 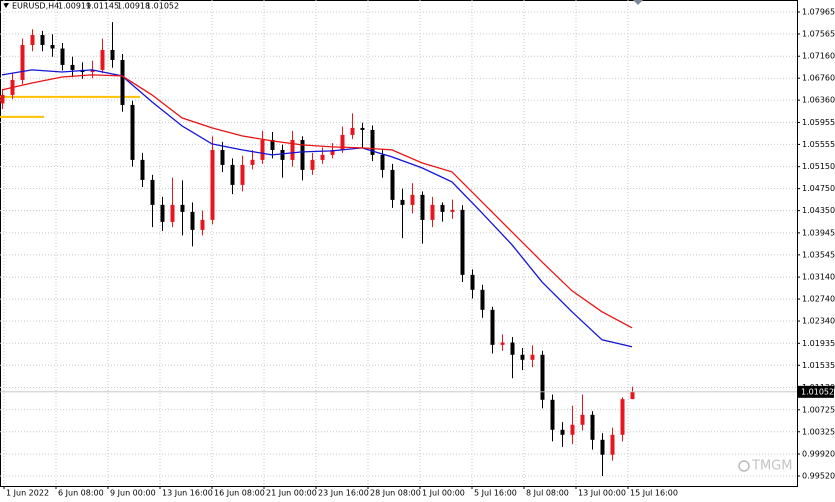 What do you see at coordinates (547, 493) in the screenshot?
I see `x-tick-label: 8 Jul 08:00` at bounding box center [547, 493].